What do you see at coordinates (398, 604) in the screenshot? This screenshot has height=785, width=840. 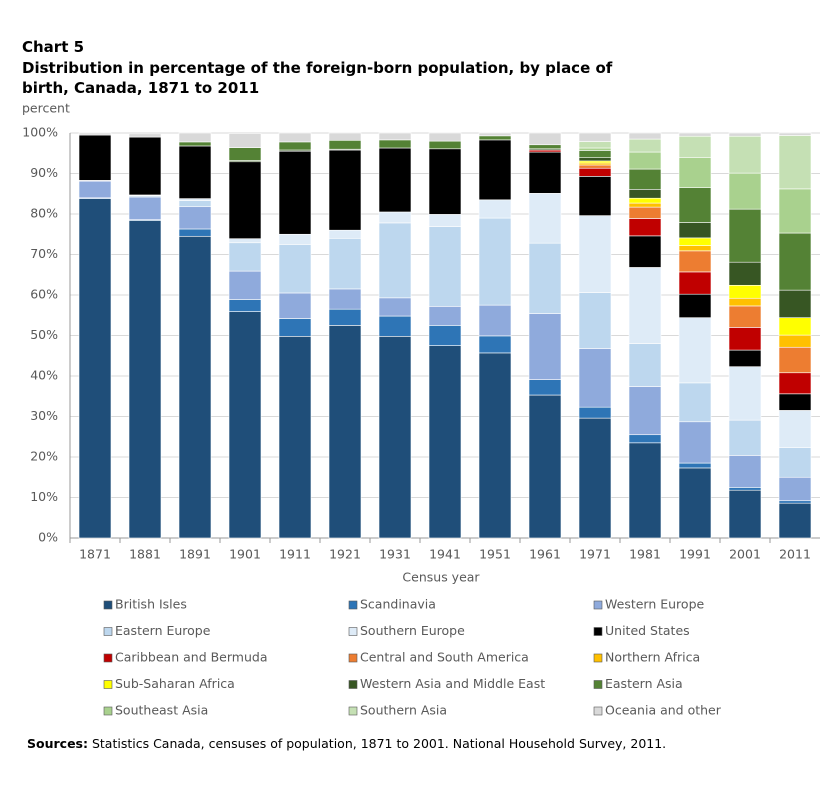 I see `legend-label: Scandinavia` at bounding box center [398, 604].